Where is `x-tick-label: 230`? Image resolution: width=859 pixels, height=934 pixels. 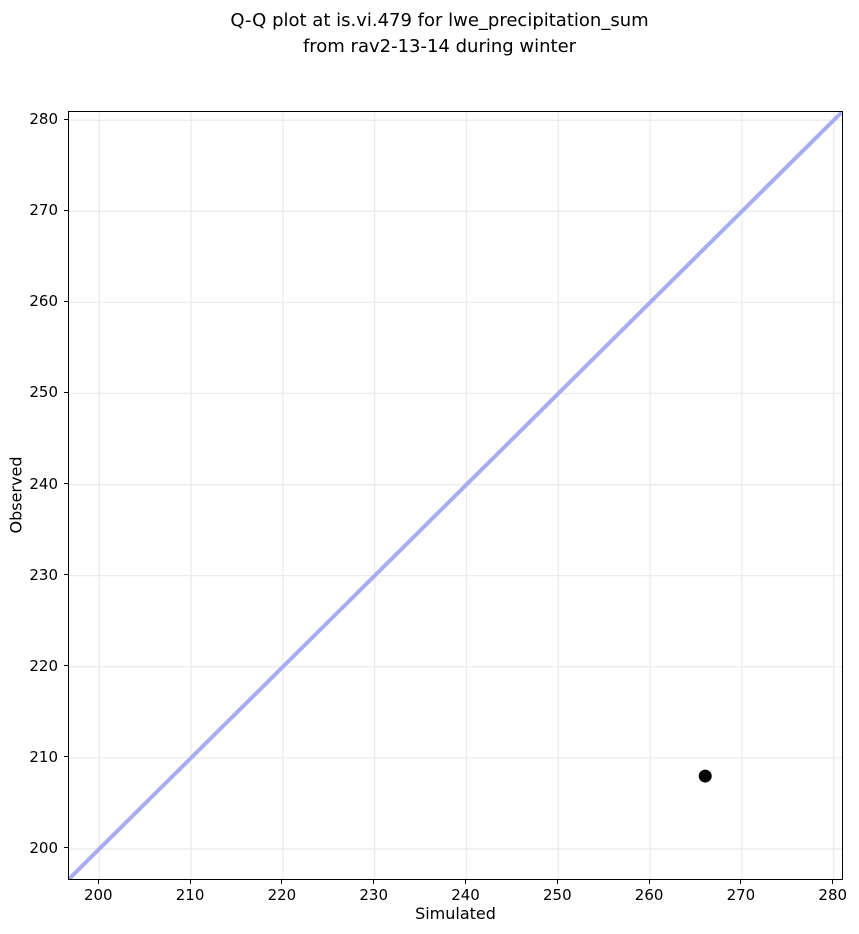
x-tick-label: 230 is located at coordinates (374, 895).